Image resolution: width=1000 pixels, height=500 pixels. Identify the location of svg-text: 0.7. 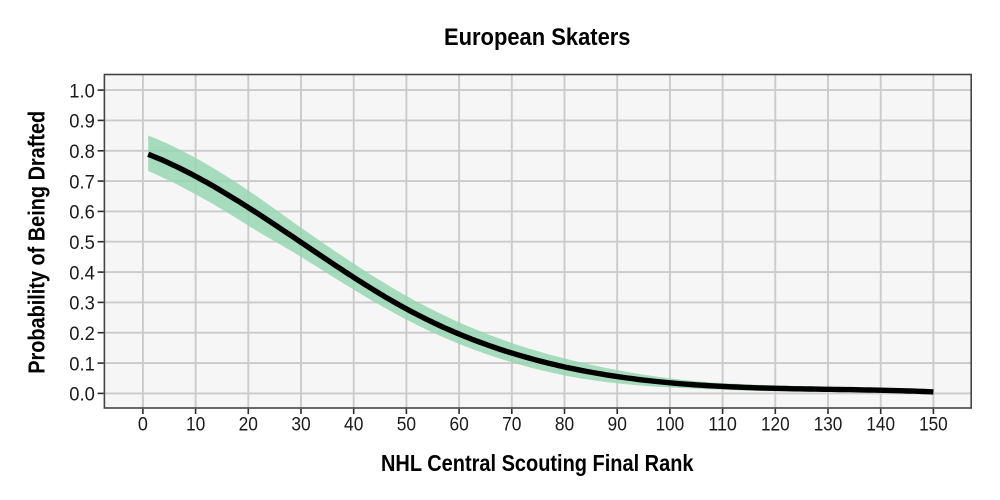
(82, 182).